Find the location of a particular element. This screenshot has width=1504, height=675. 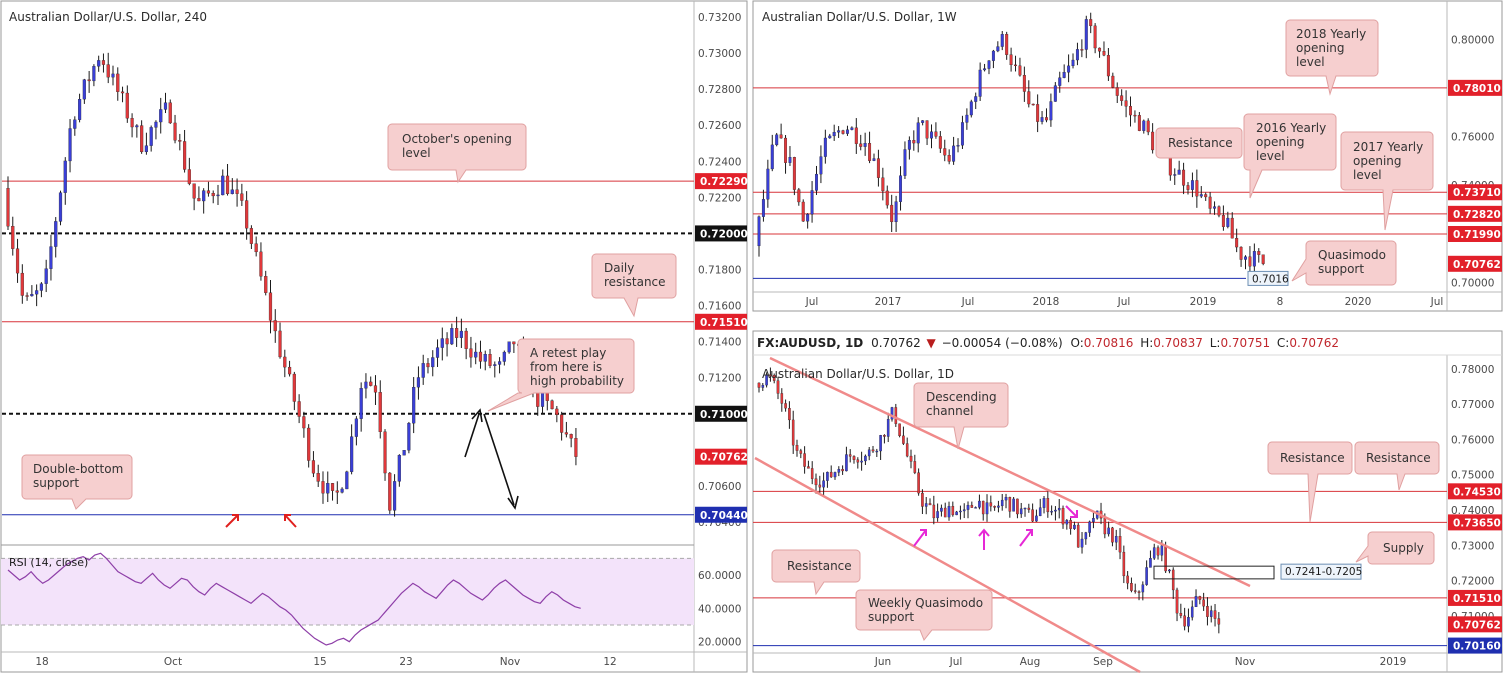

daily-swing-markers is located at coordinates (995, 527).